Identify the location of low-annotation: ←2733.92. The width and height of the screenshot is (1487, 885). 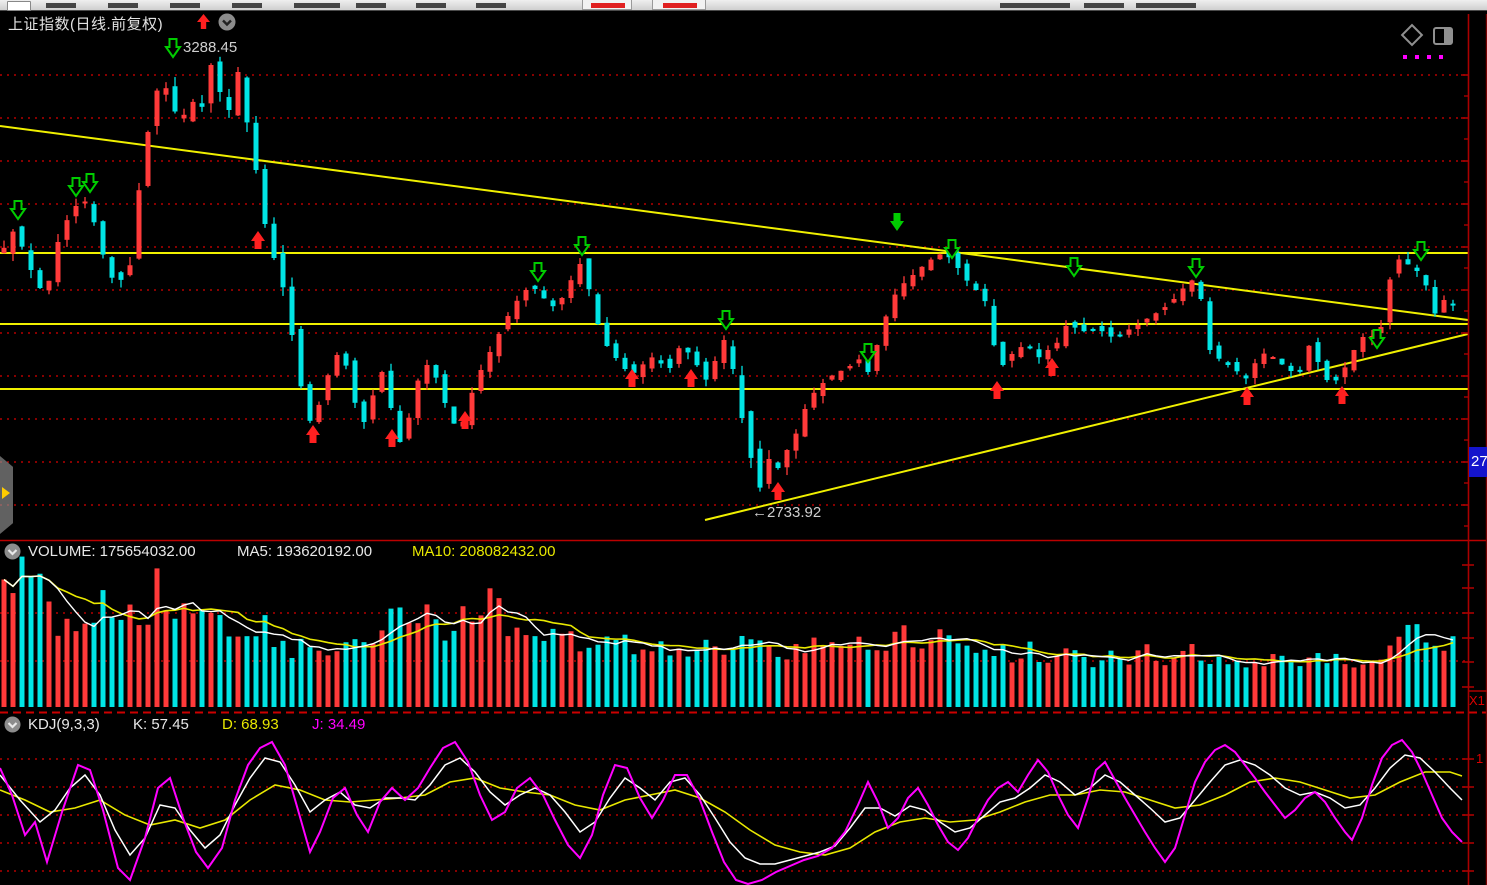
(787, 512).